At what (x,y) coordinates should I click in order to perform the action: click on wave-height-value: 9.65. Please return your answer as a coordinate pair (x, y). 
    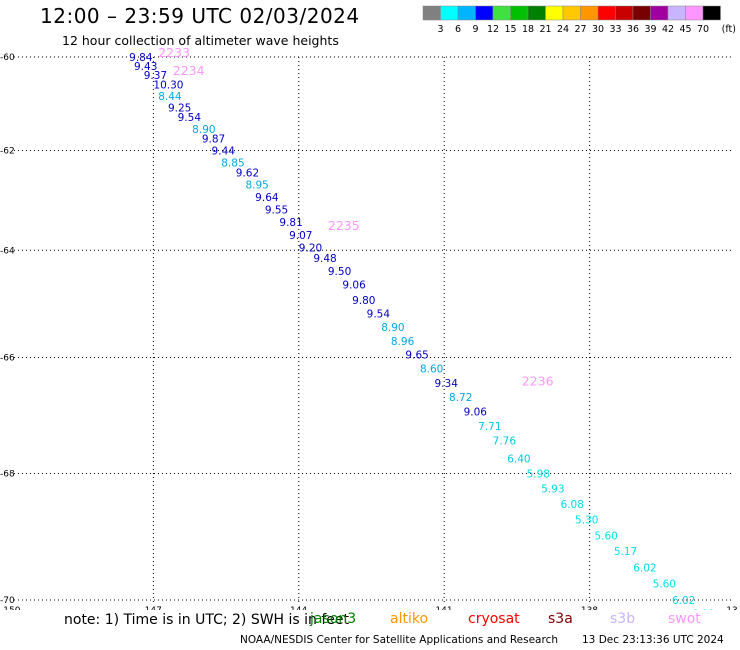
    Looking at the image, I should click on (416, 356).